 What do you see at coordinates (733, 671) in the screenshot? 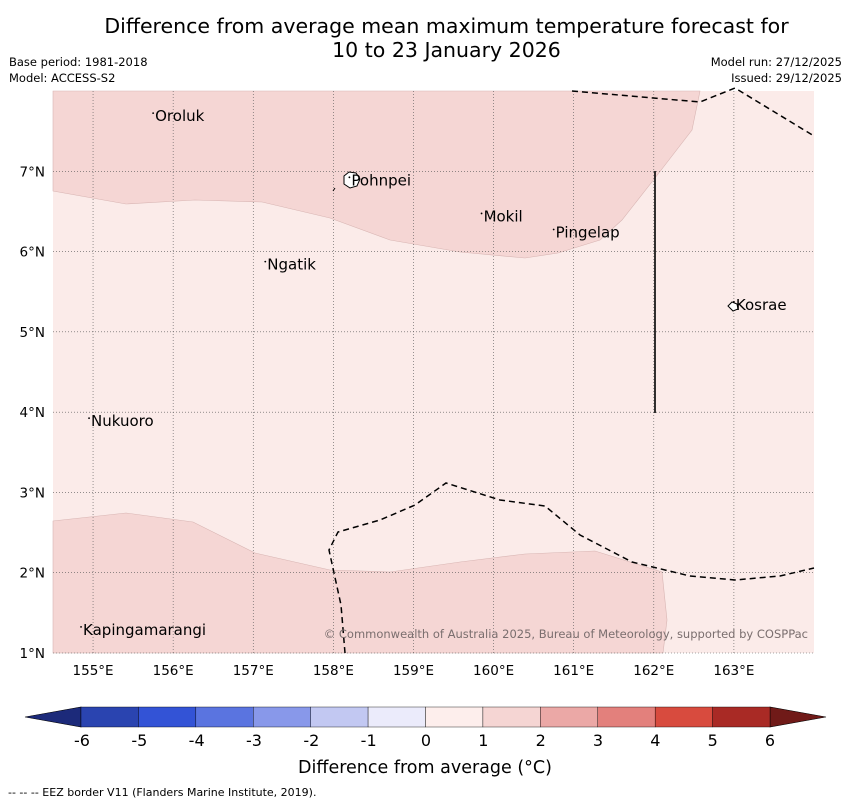
I see `lon-tick-label: 163°E` at bounding box center [733, 671].